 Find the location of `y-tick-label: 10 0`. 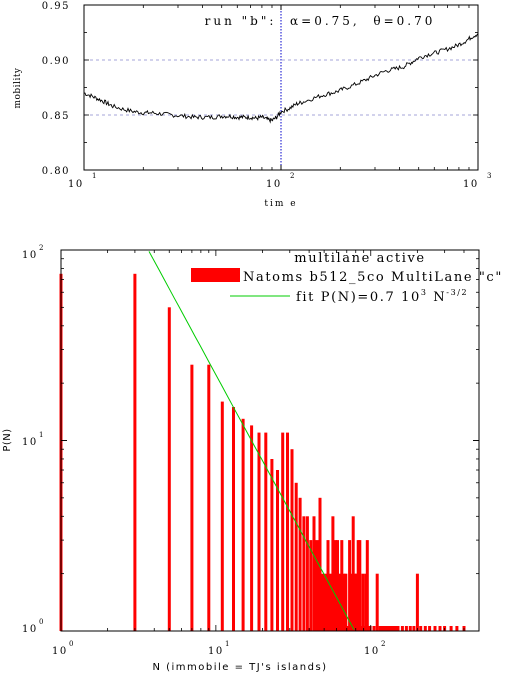

y-tick-label: 10 0 is located at coordinates (32, 626).